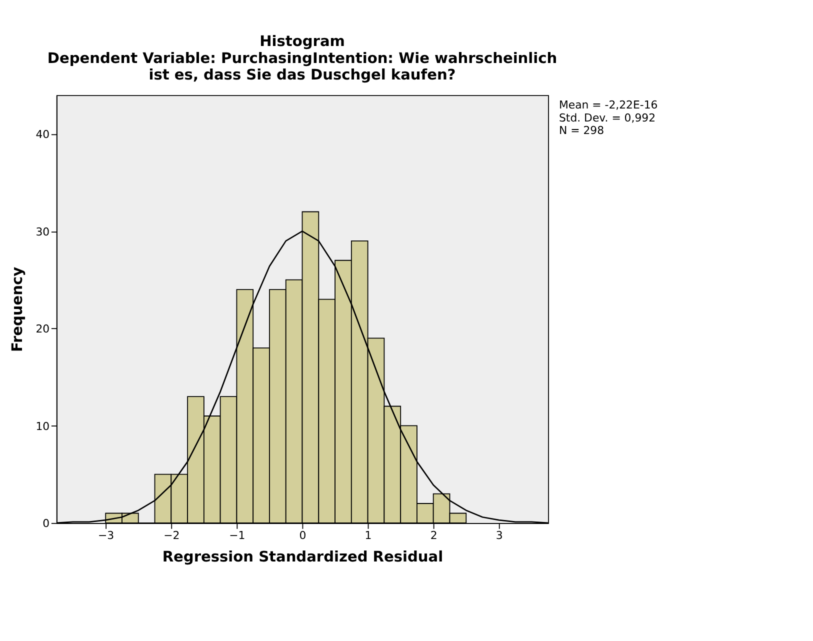  Describe the element at coordinates (43, 426) in the screenshot. I see `y-tick-label: 10` at that location.